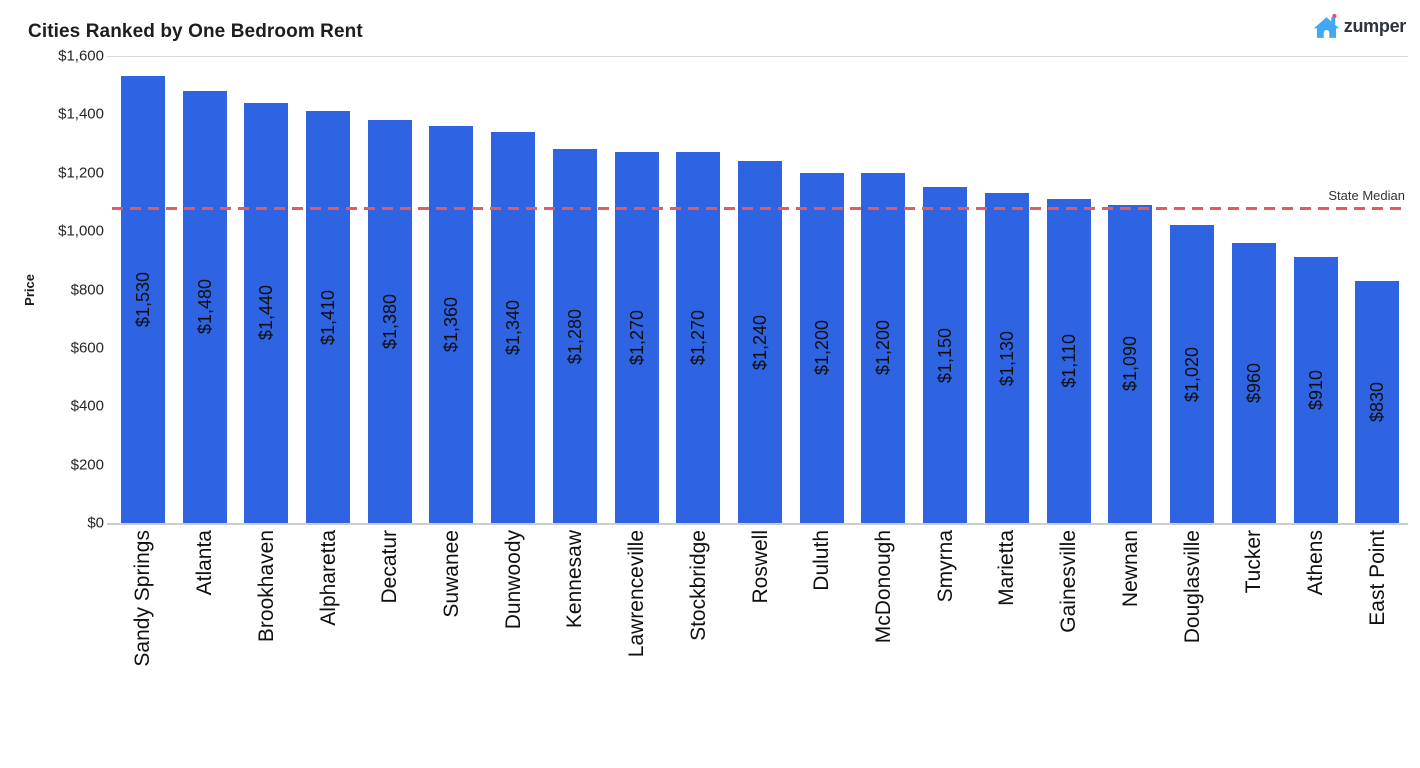 This screenshot has height=768, width=1420. Describe the element at coordinates (1007, 640) in the screenshot. I see `x-slot: Marietta` at that location.